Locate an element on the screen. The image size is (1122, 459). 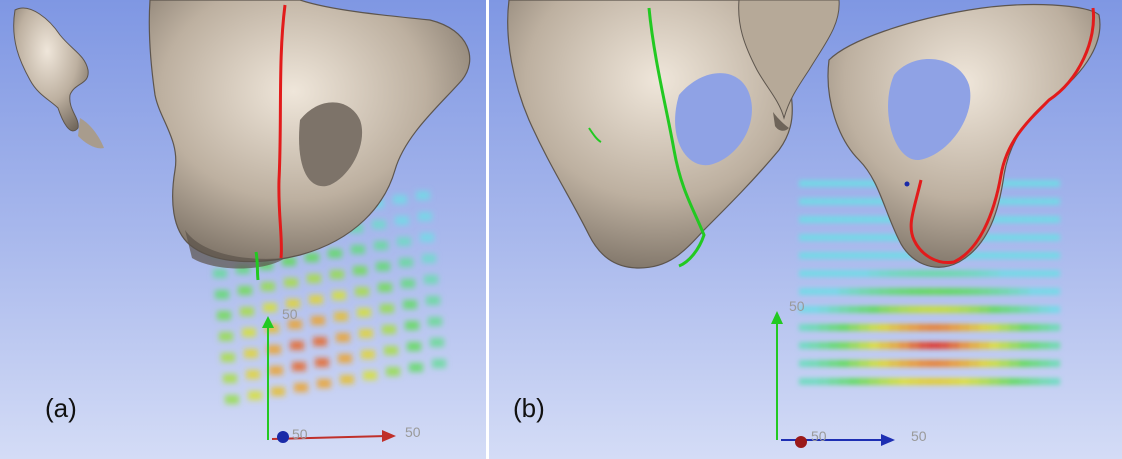
cut-line-green is located at coordinates (257, 266).